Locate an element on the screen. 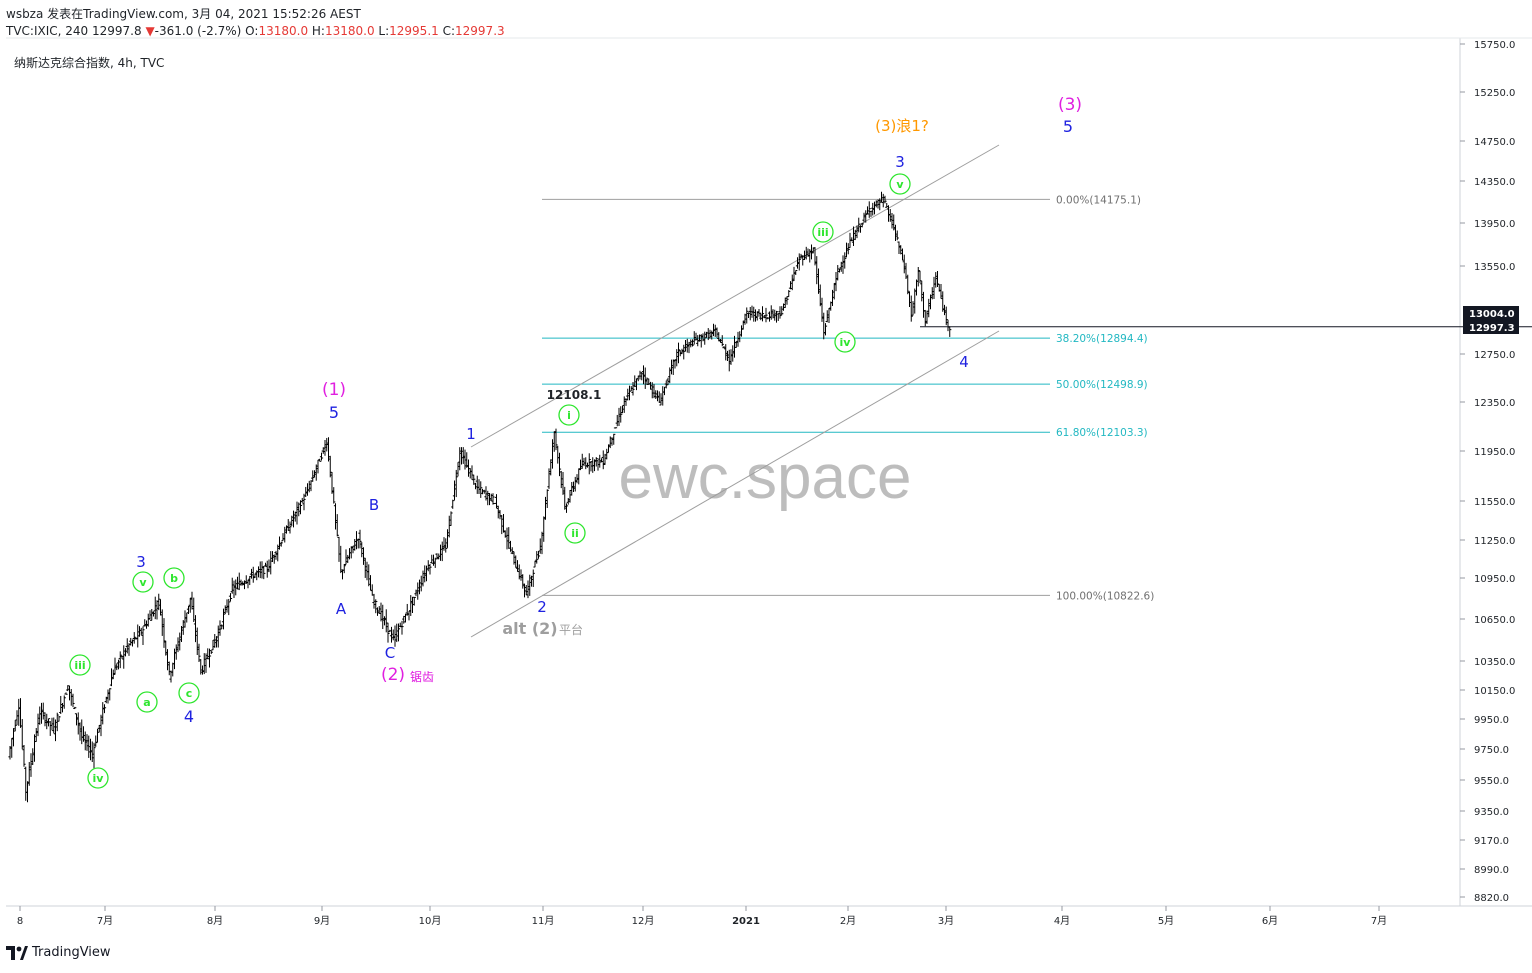 This screenshot has height=973, width=1532. tradingview-brand: TradingView is located at coordinates (71, 952).